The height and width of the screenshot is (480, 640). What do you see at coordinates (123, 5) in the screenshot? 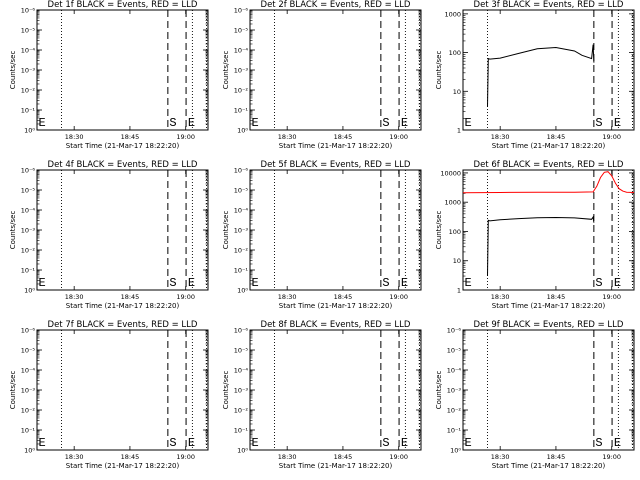
I see `plot-title: Det 1f BLACK = Events, RED = LLD` at bounding box center [123, 5].